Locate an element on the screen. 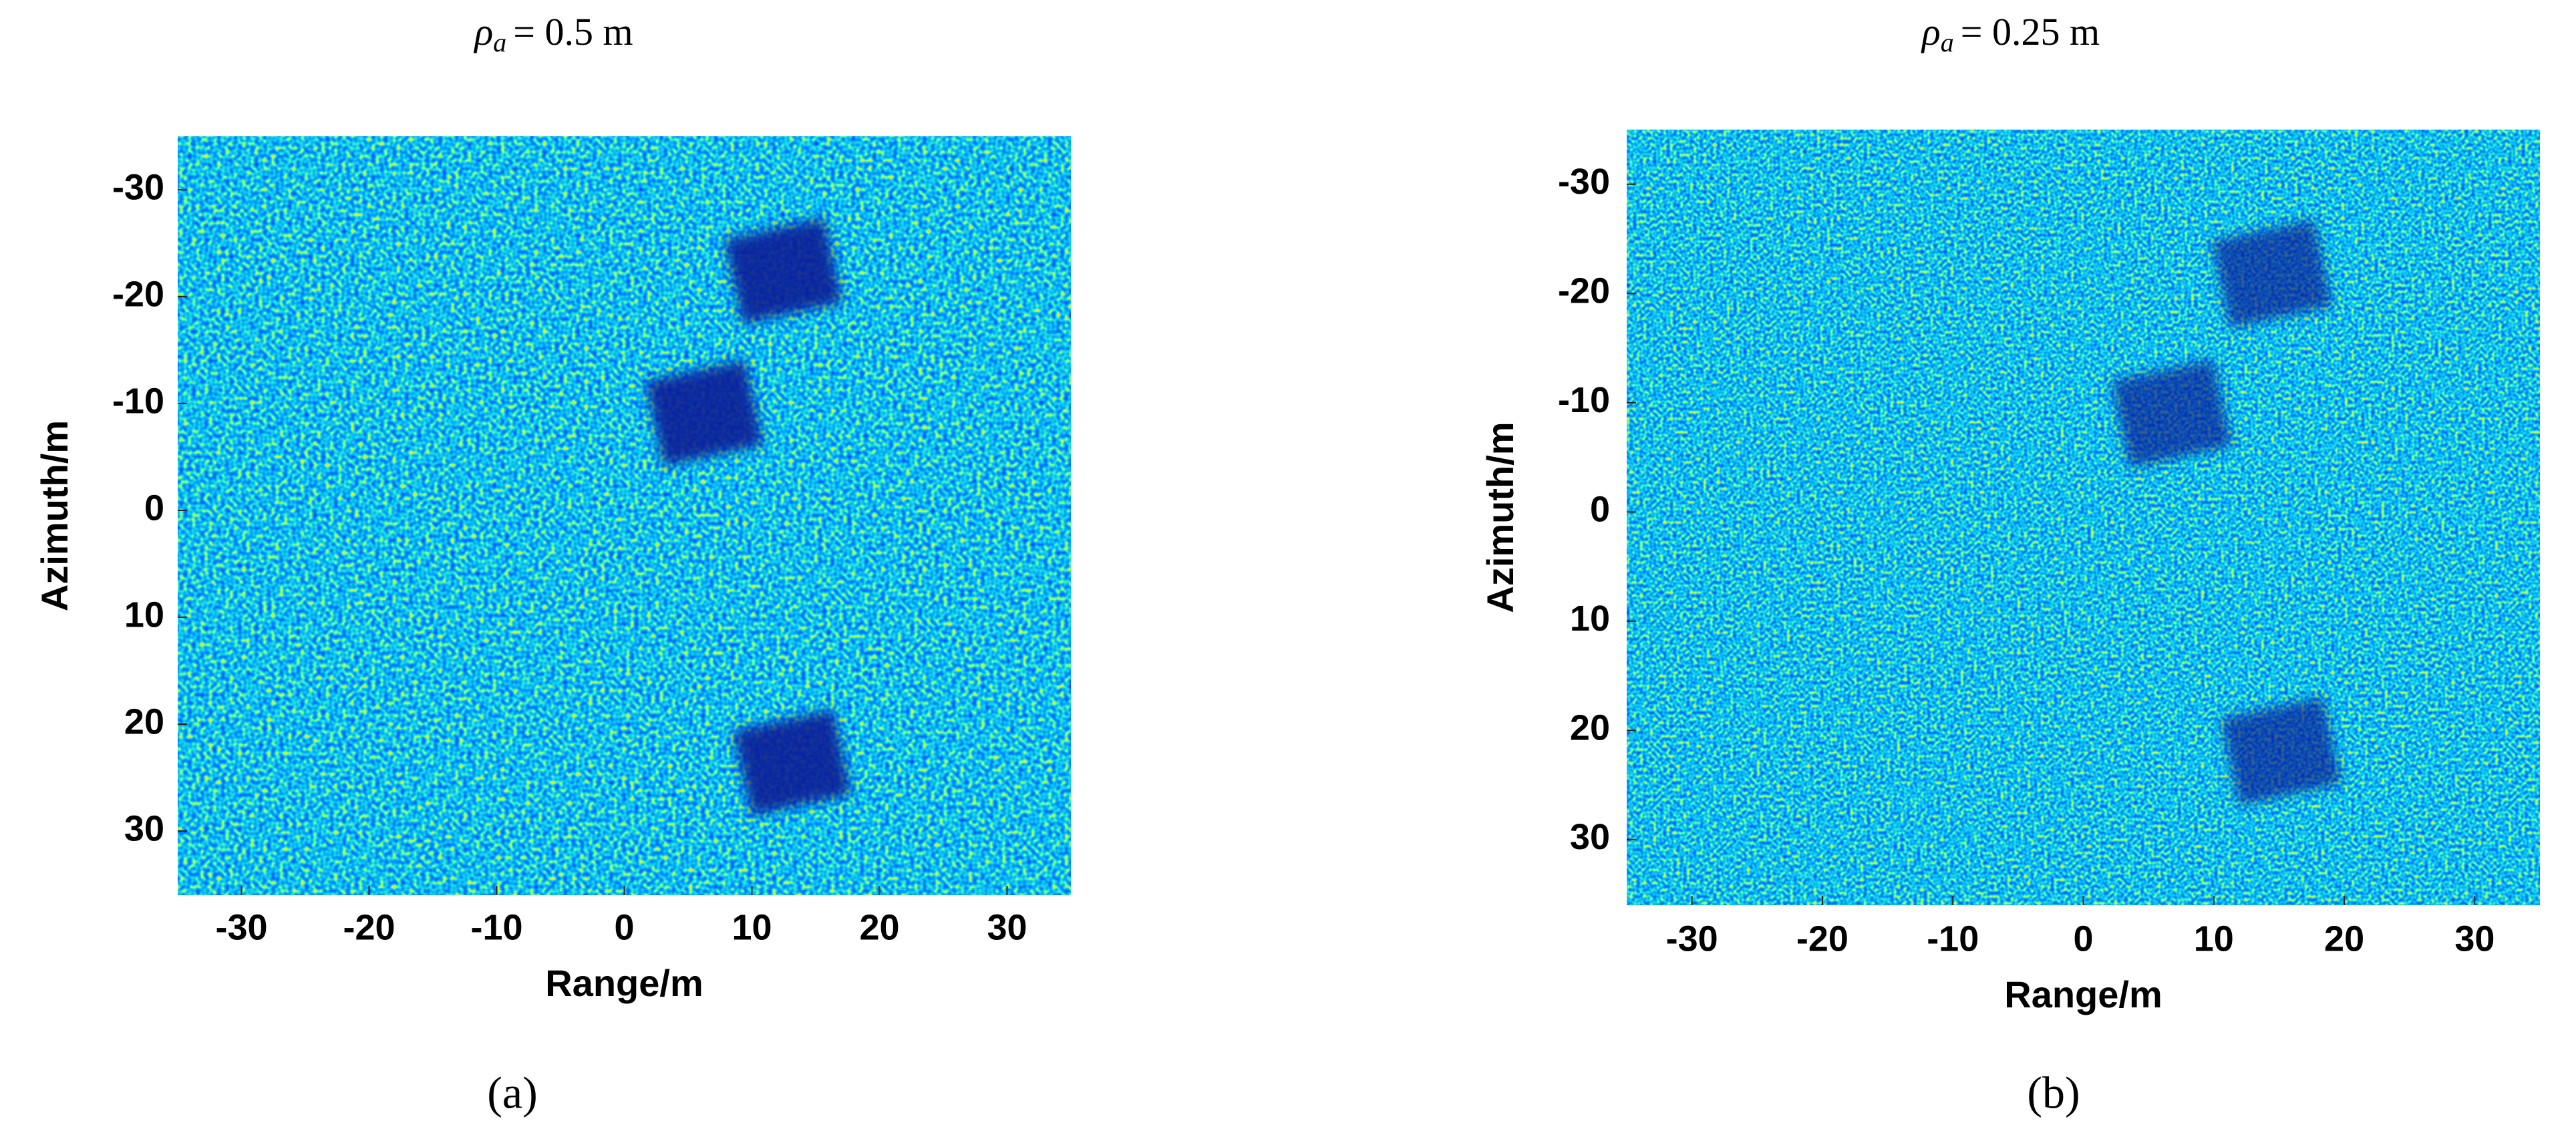 This screenshot has width=2576, height=1145. caption: (a) is located at coordinates (512, 1093).